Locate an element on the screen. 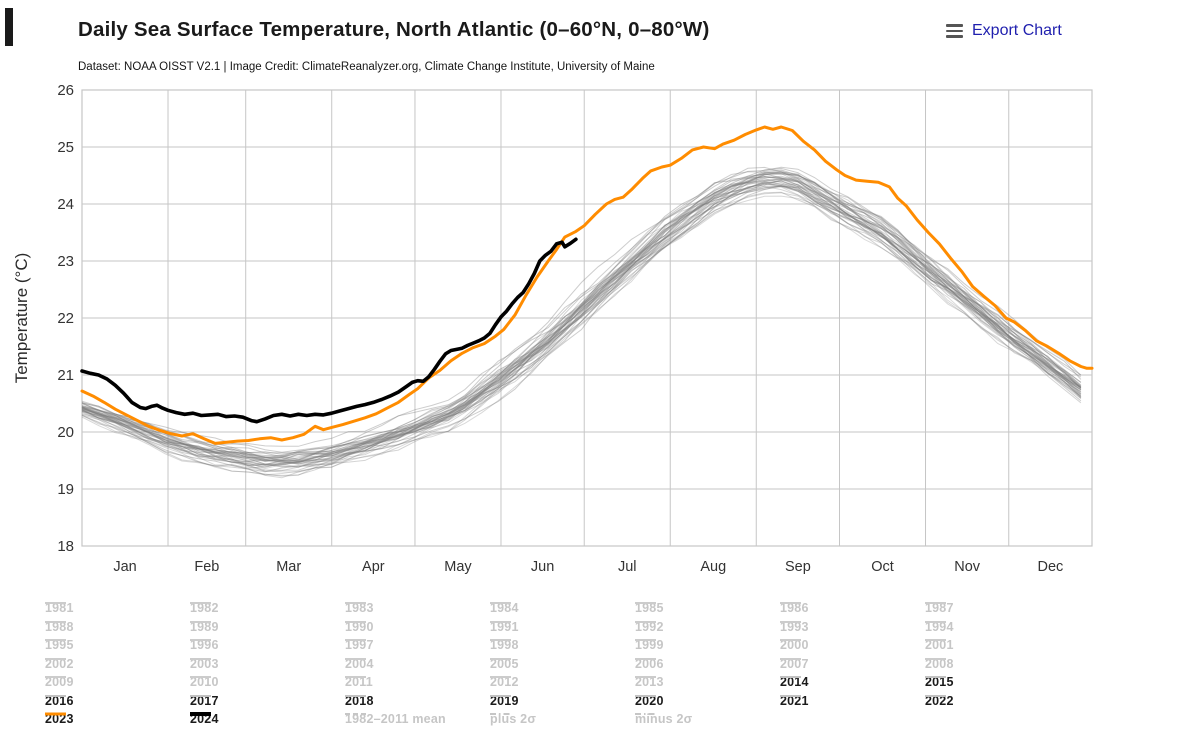  legend-item-2003: 2003 is located at coordinates (204, 664).